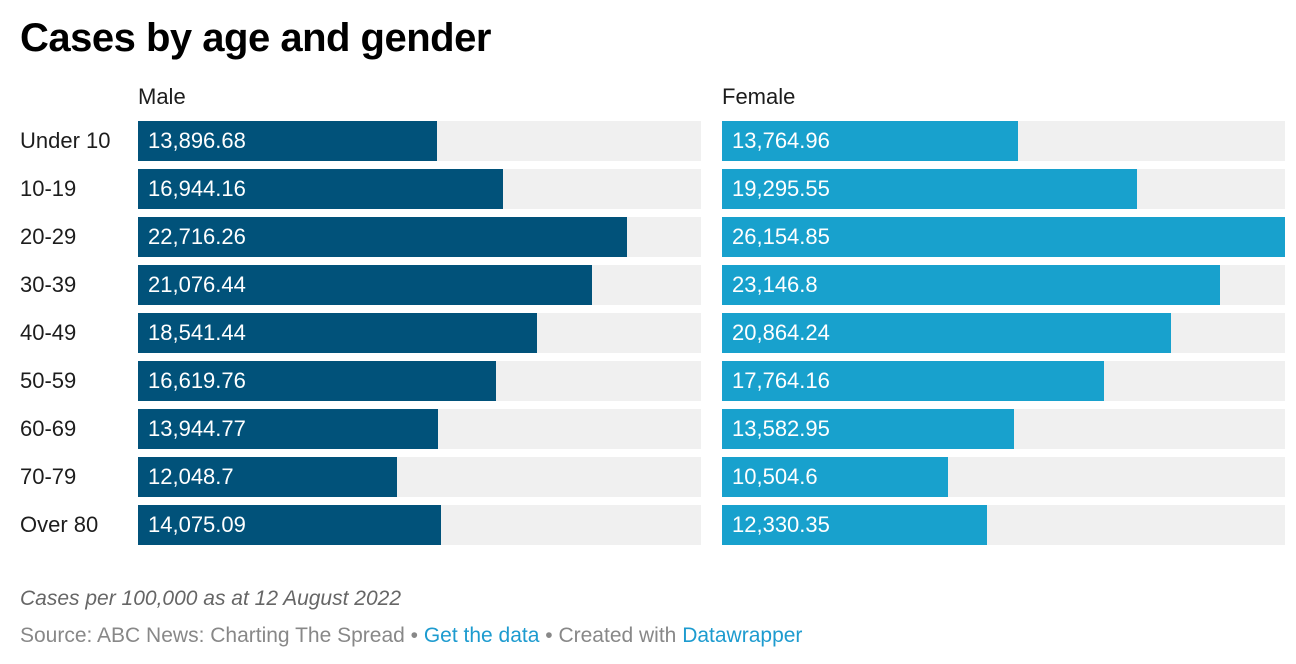 The width and height of the screenshot is (1296, 664). I want to click on bar-value-label: 16,944.16, so click(197, 188).